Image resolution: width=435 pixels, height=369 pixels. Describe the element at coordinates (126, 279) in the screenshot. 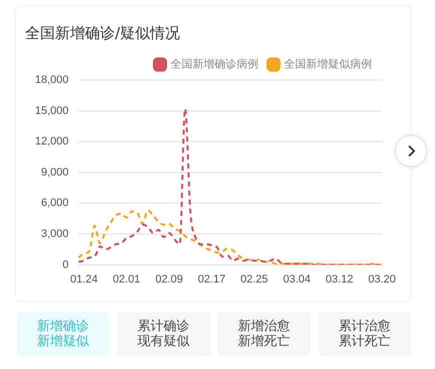

I see `x-tick-label: 02.01` at that location.